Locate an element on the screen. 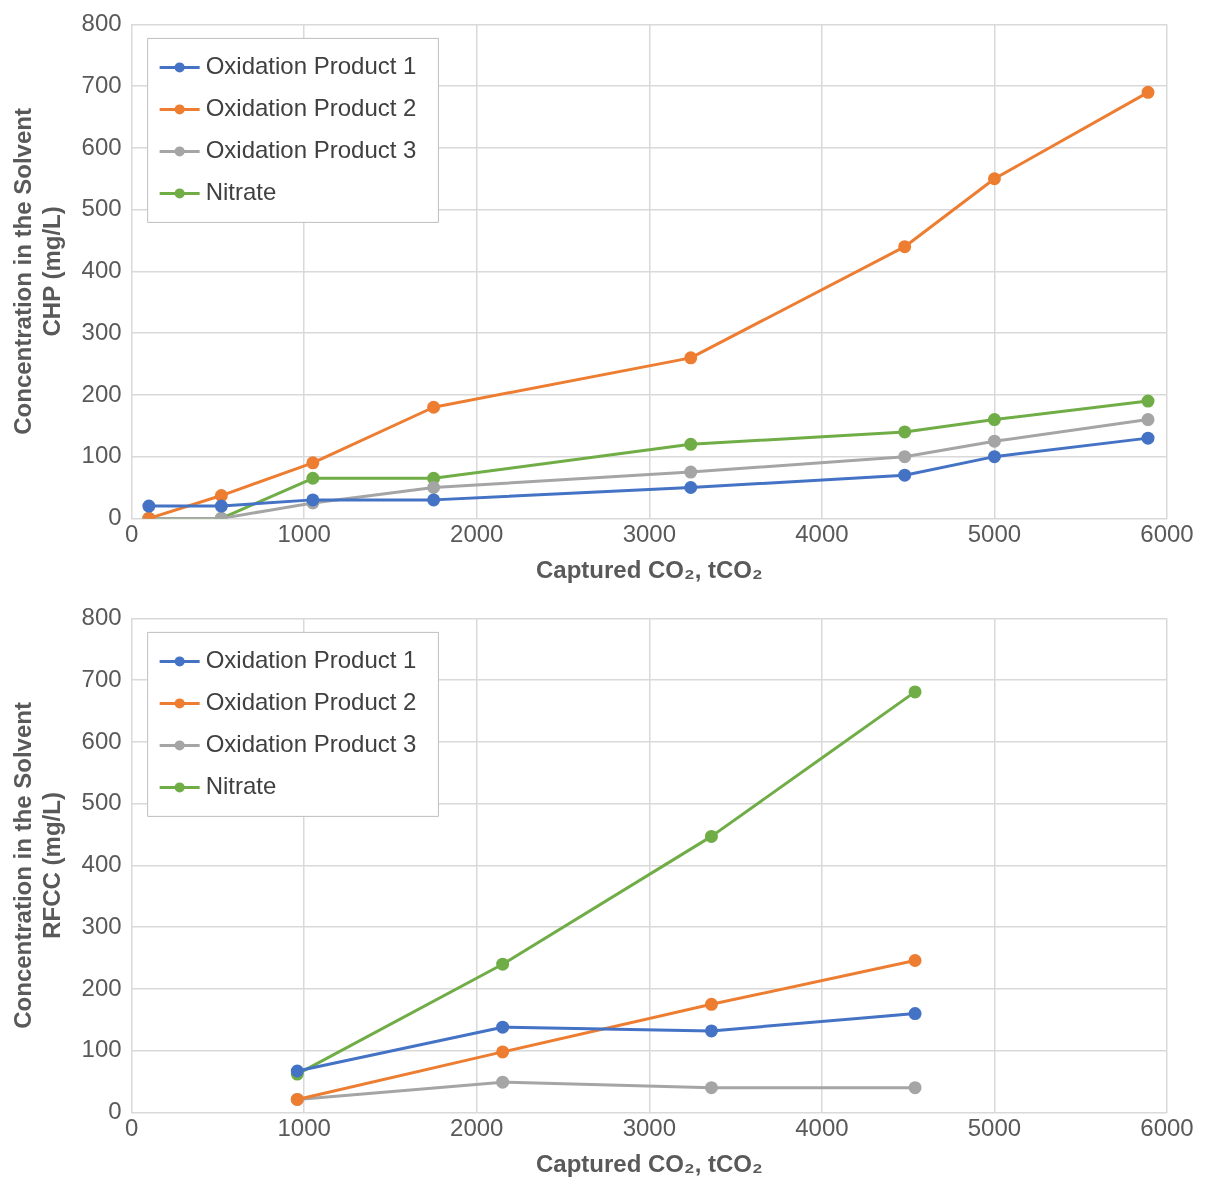  y-axis-title: Concentration in the Solvent RFCC (mg/L) is located at coordinates (37, 865).